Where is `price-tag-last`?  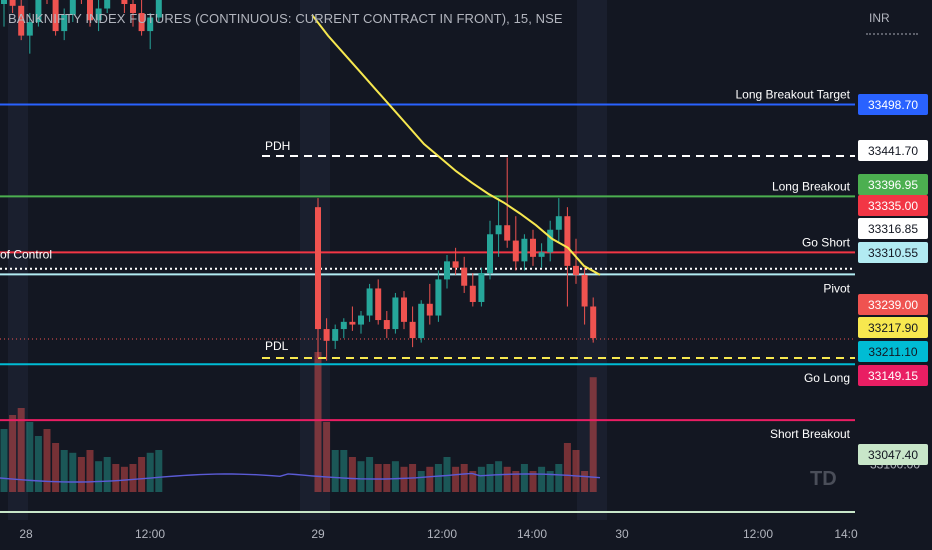 price-tag-last is located at coordinates (893, 304).